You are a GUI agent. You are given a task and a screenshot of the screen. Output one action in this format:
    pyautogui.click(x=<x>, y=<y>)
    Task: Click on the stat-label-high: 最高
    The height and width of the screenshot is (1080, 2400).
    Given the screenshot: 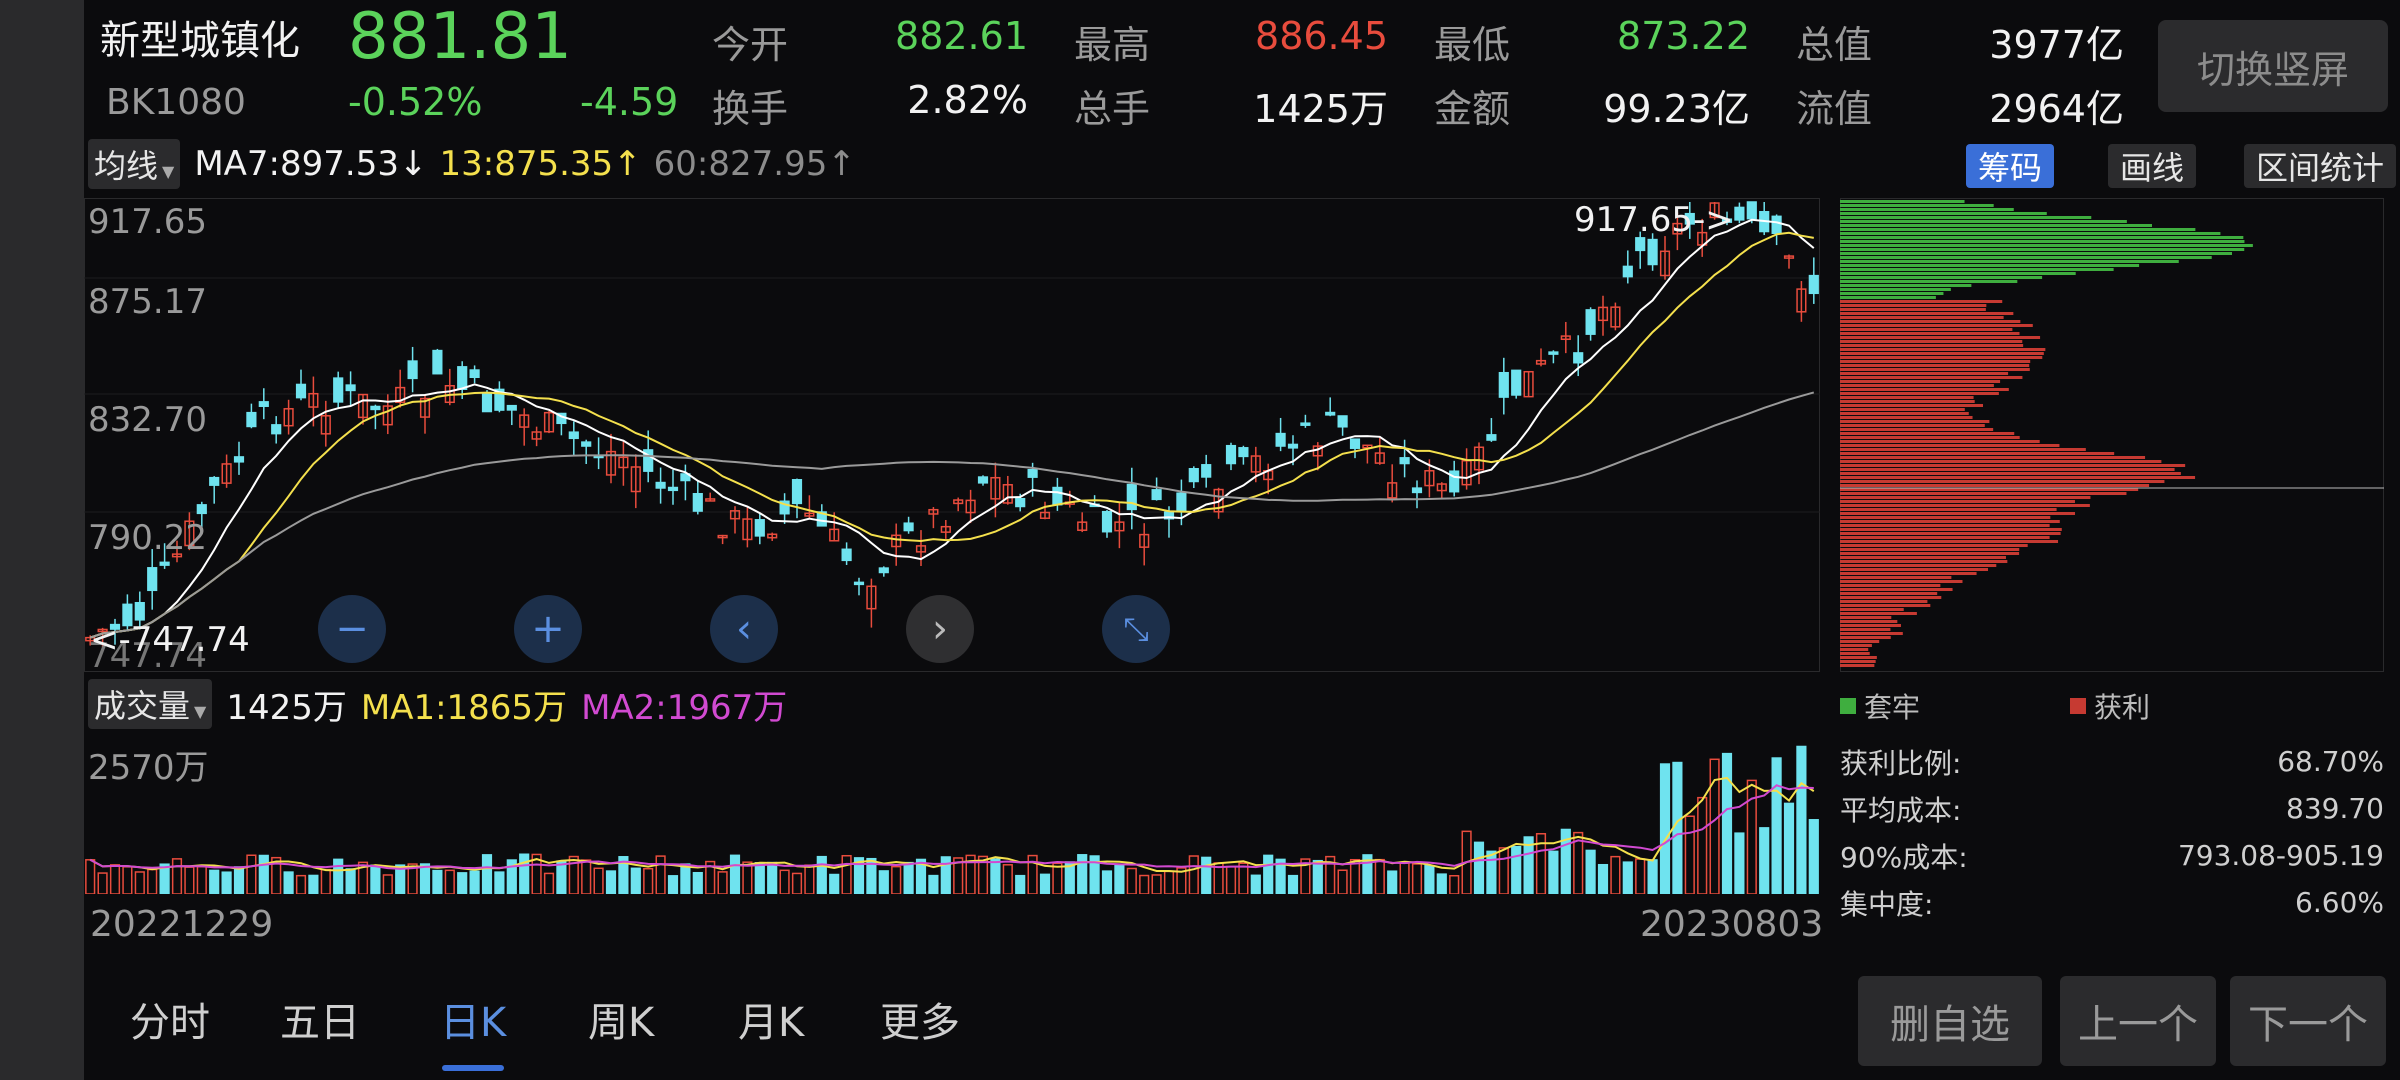 What is the action you would take?
    pyautogui.click(x=1112, y=45)
    